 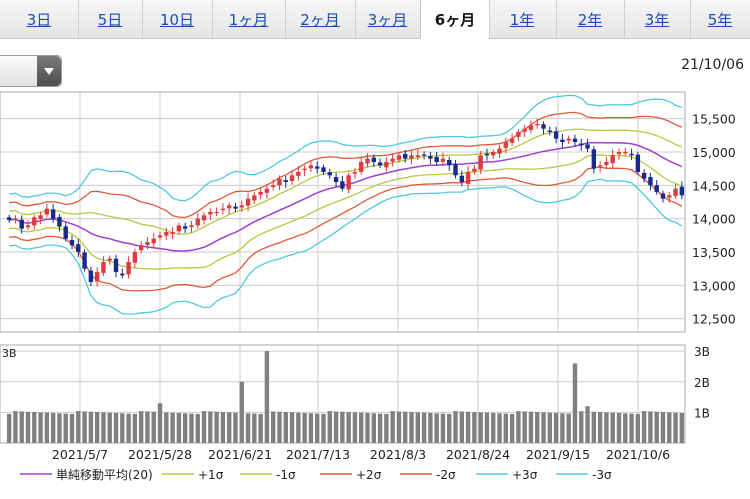 What do you see at coordinates (714, 219) in the screenshot?
I see `price-tick-label-3: 14,000` at bounding box center [714, 219].